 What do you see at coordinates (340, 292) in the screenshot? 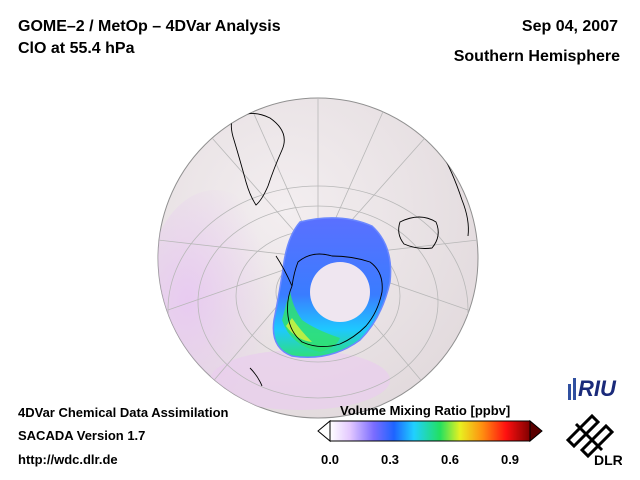
I see `vortex-inner-hole` at bounding box center [340, 292].